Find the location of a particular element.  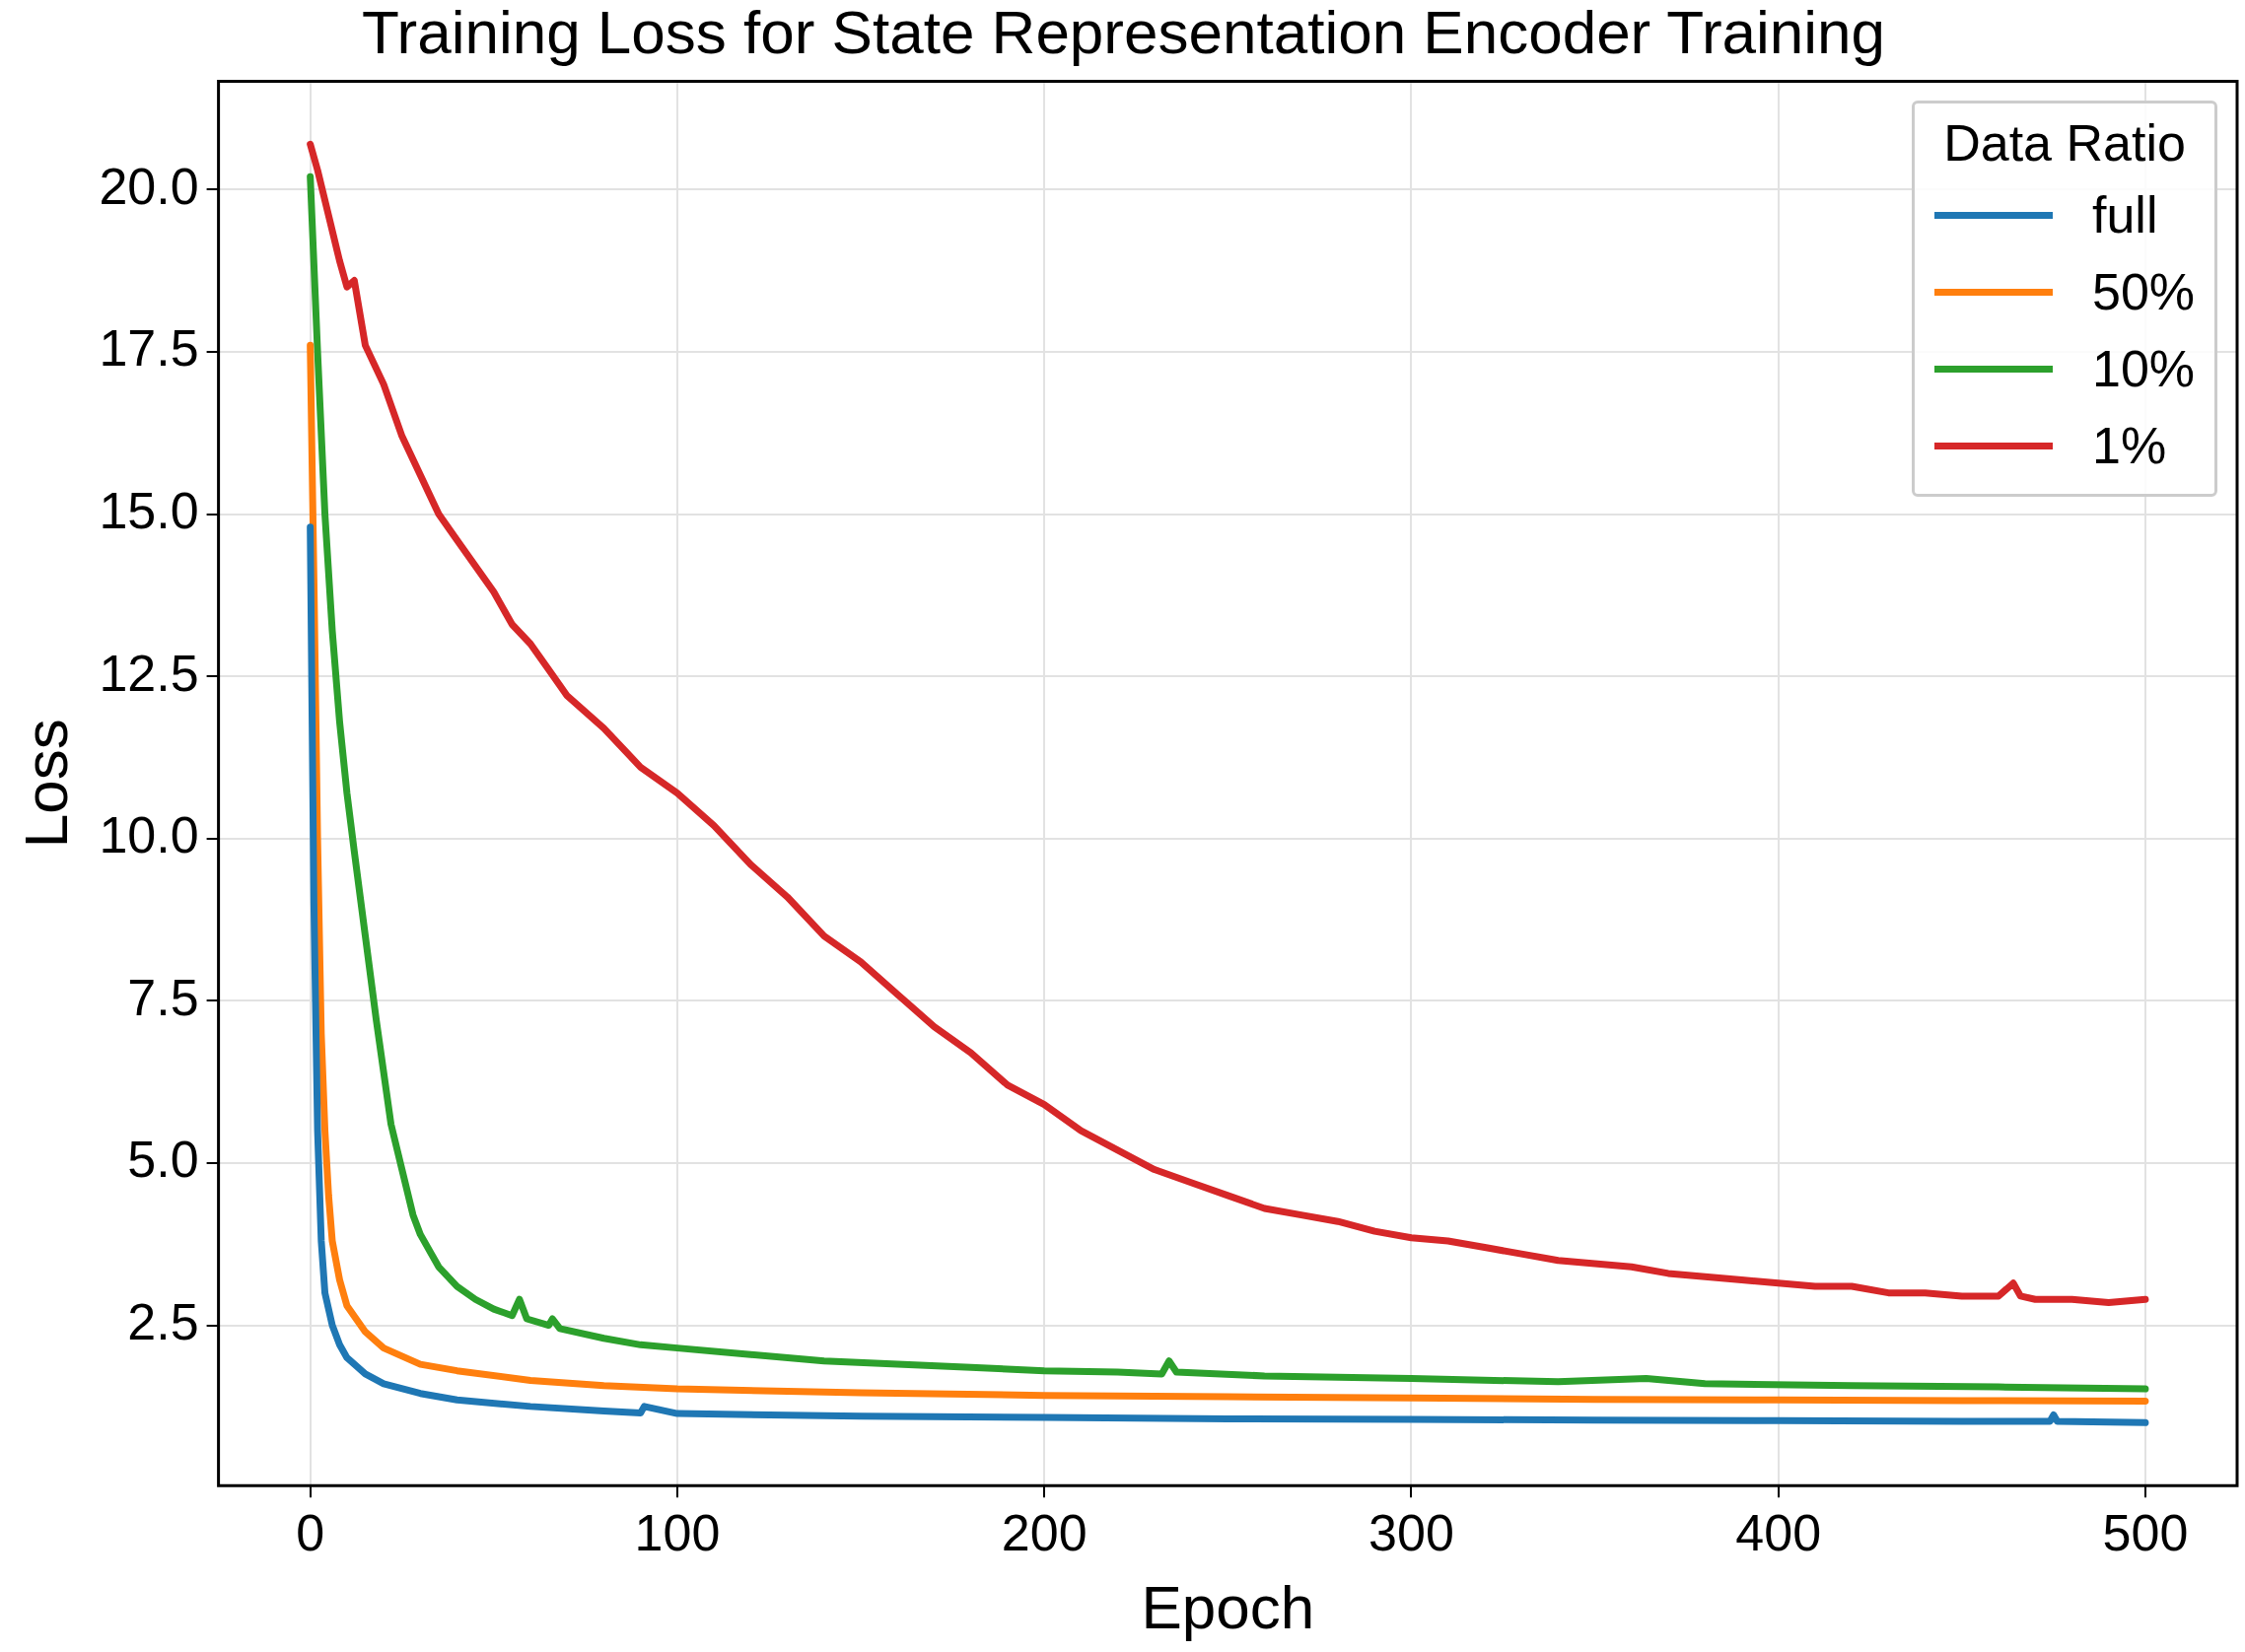

y-tick-label: 7.5 is located at coordinates (163, 997).